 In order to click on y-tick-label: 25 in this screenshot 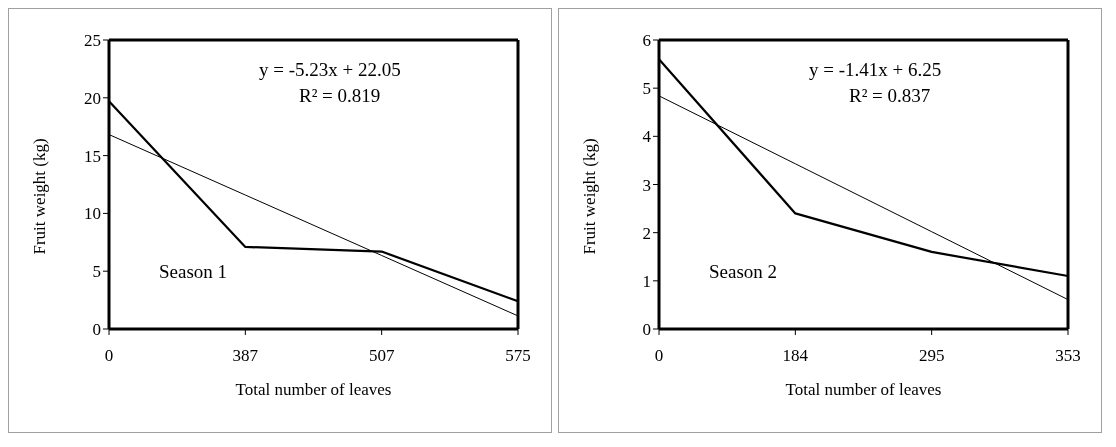, I will do `click(92, 41)`.